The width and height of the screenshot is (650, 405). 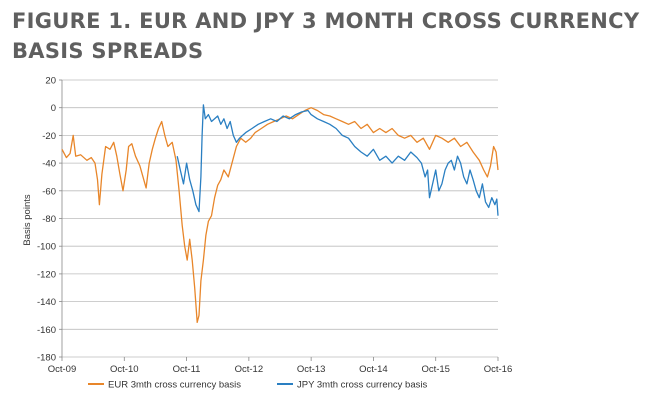 I want to click on y-tick-label: -180, so click(x=46, y=358).